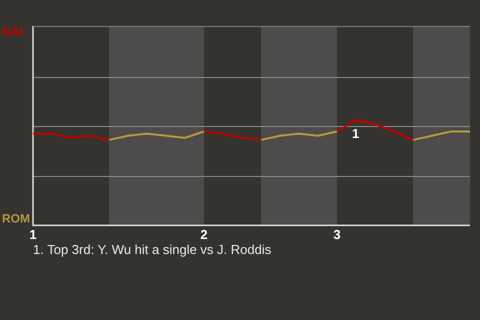 This screenshot has height=320, width=480. What do you see at coordinates (33, 234) in the screenshot?
I see `x-tick-label: 1` at bounding box center [33, 234].